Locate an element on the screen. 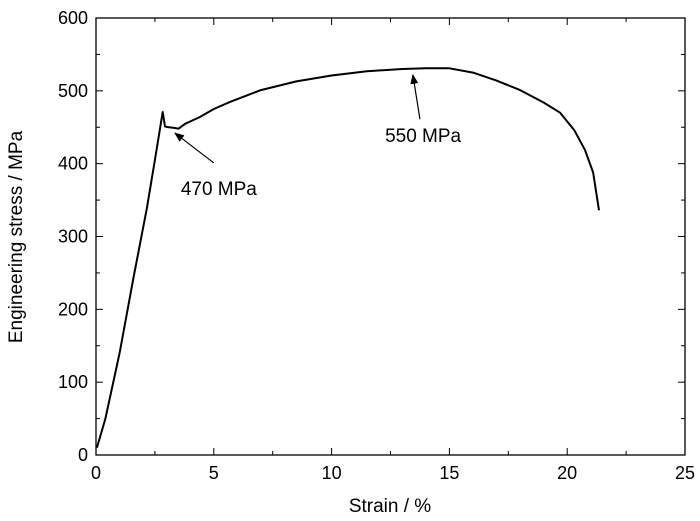 This screenshot has height=521, width=700. annotation-label: 470 MPa is located at coordinates (219, 189).